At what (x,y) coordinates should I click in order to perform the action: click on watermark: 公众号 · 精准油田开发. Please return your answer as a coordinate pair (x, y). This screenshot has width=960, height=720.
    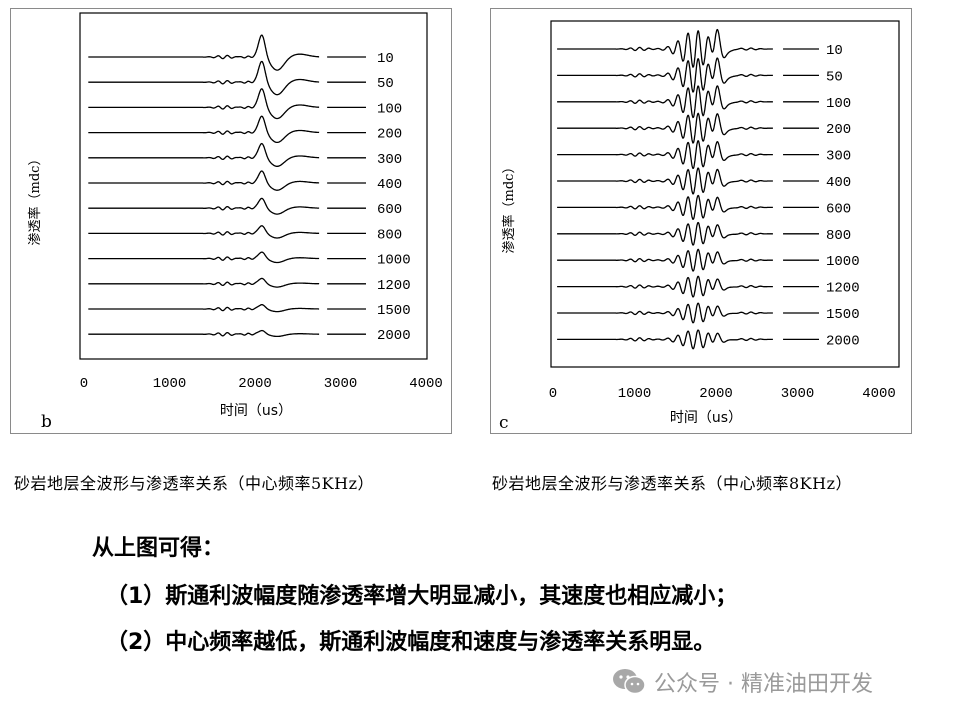
    Looking at the image, I should click on (742, 682).